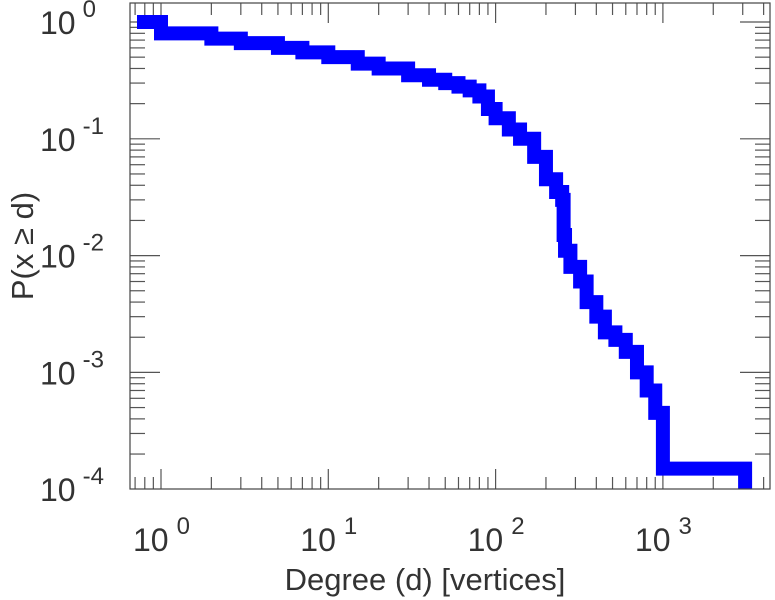  What do you see at coordinates (72, 485) in the screenshot?
I see `y-tick-label: 10 -4` at bounding box center [72, 485].